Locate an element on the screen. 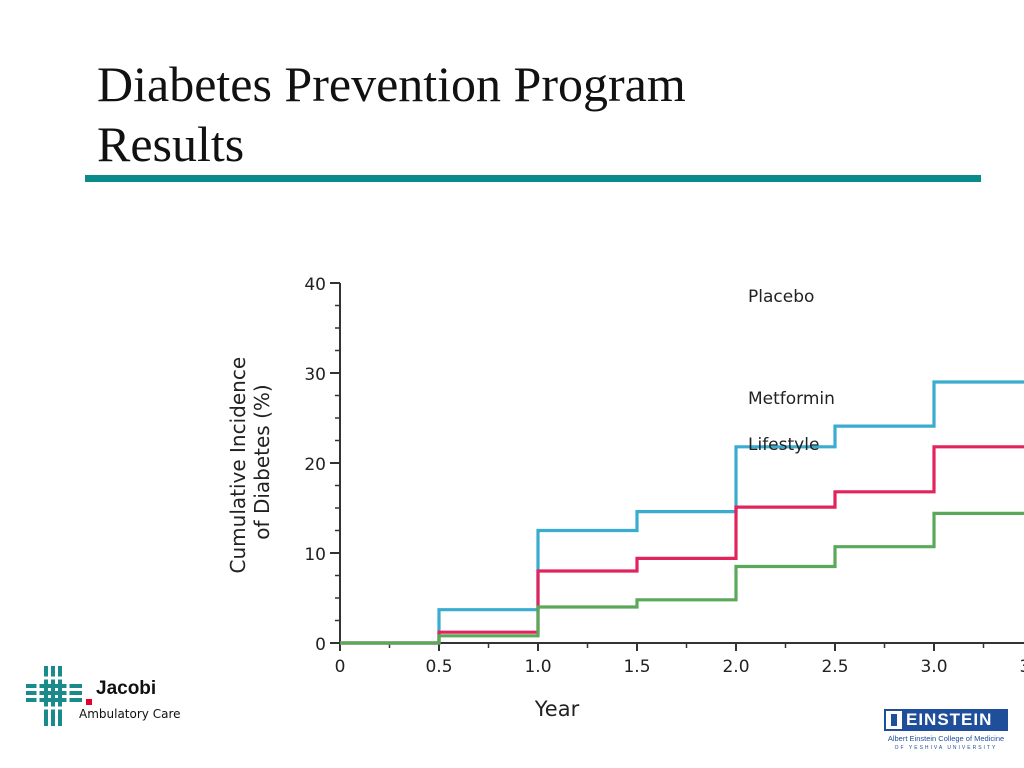  jacobi-logo: Jacobi Ambulatory Care is located at coordinates (109, 699).